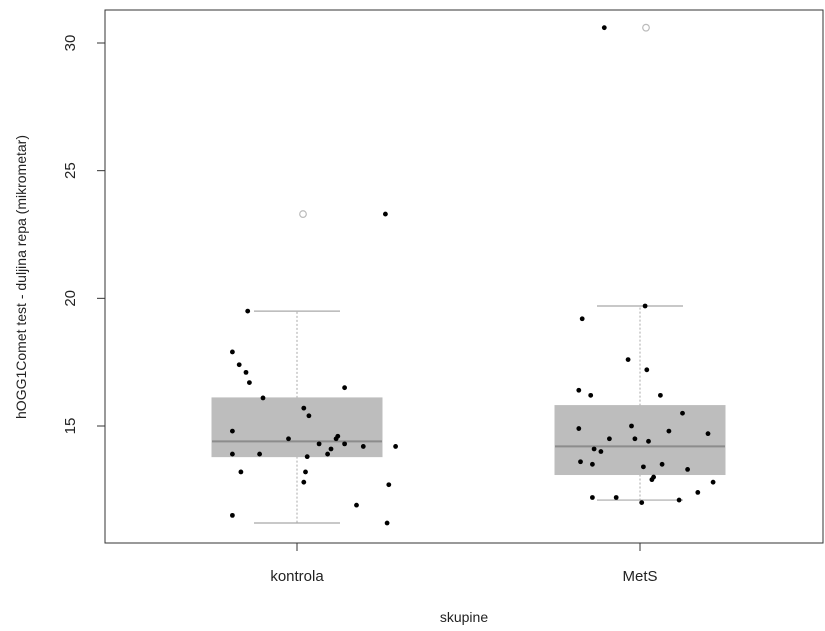  I want to click on y-tick-label: 15, so click(70, 426).